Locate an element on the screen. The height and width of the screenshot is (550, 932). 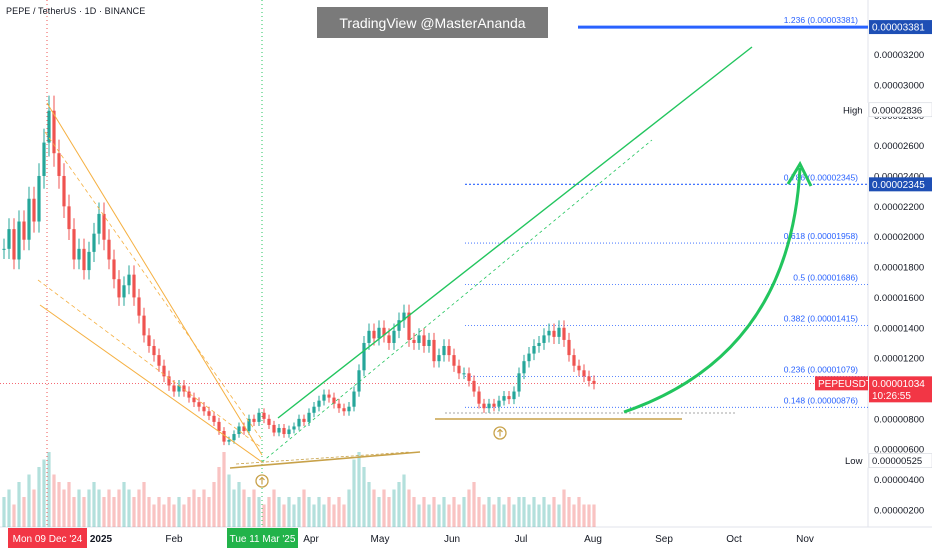
watermark: TradingView @MasterAnanda is located at coordinates (432, 22).